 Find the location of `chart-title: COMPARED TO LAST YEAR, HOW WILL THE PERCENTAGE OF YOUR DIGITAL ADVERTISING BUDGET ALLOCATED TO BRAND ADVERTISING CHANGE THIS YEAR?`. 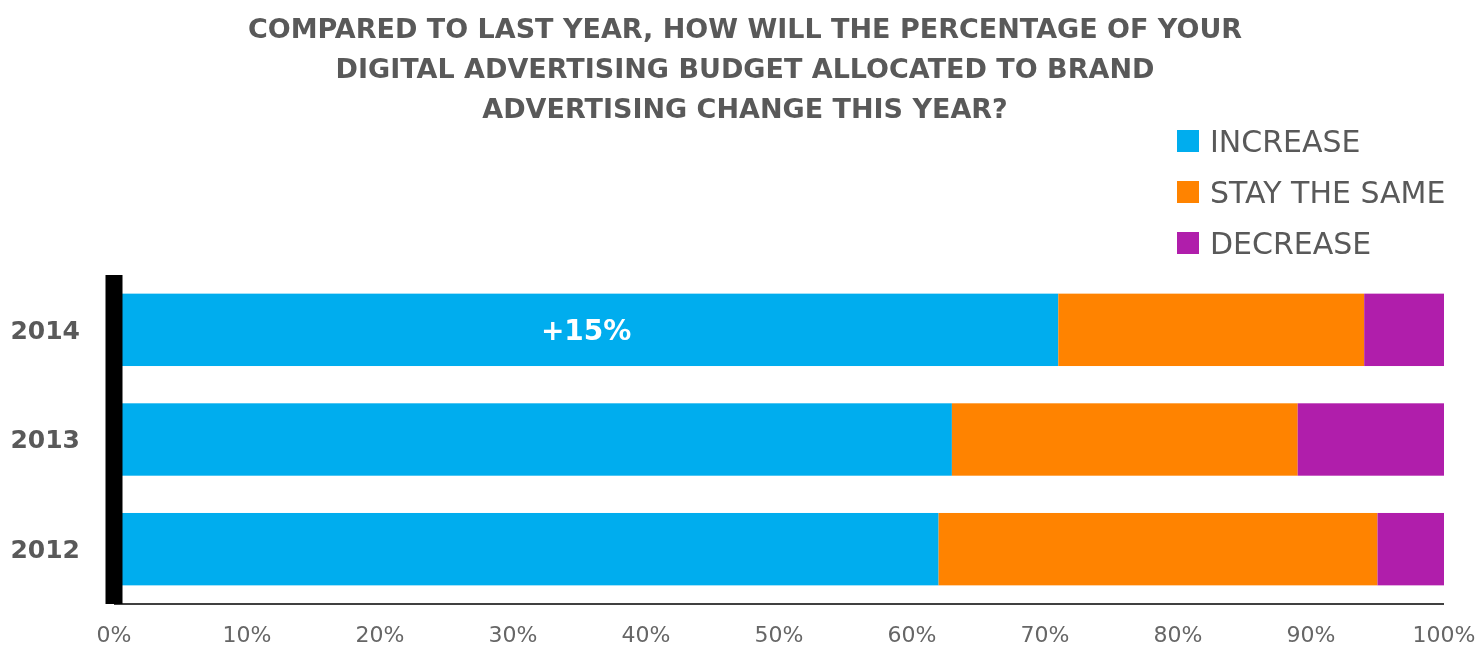

chart-title: COMPARED TO LAST YEAR, HOW WILL THE PERCENTAGE OF YOUR DIGITAL ADVERTISING BUDGET ALLOCATED TO BRAND ADVERTISING CHANGE THIS YEAR? is located at coordinates (745, 68).